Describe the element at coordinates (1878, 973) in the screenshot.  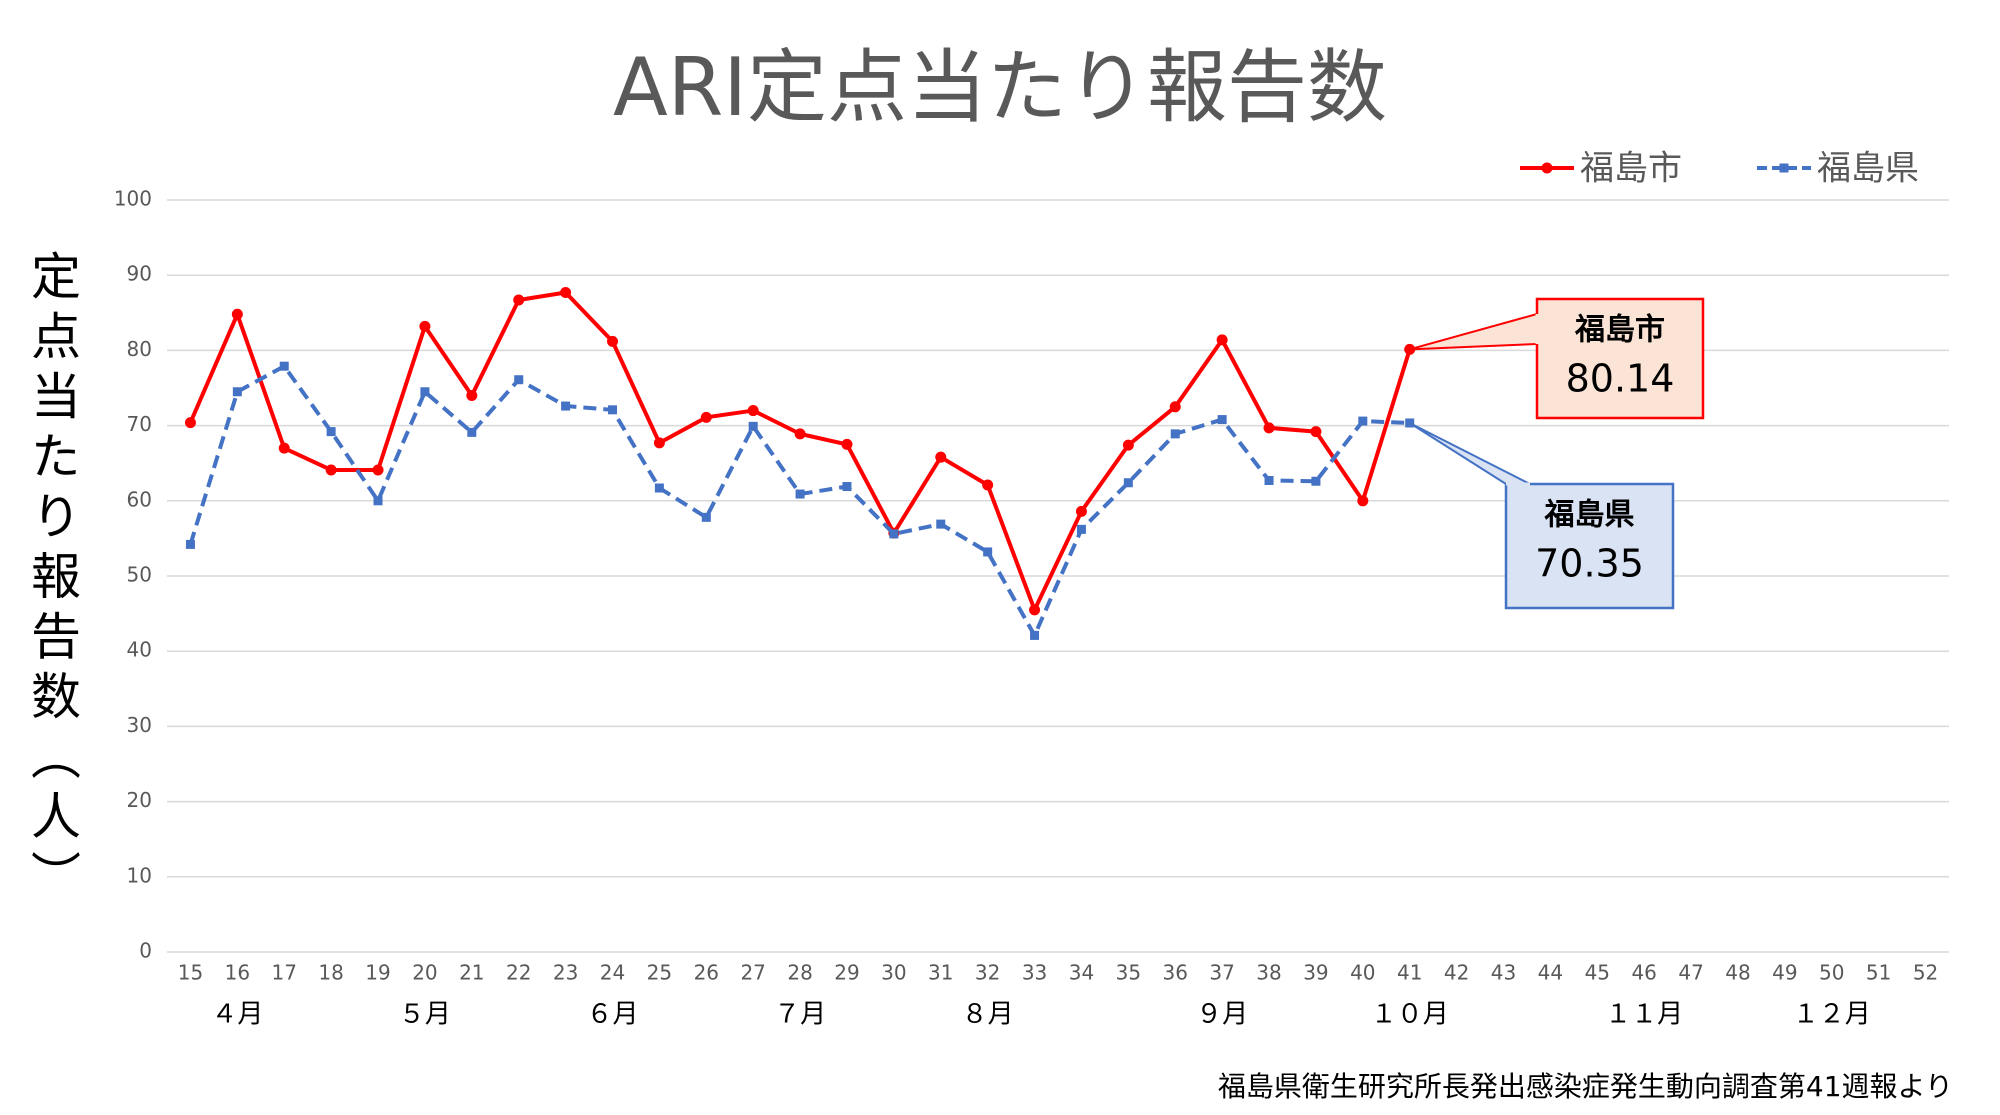
I see `x-tick-label: 51` at that location.